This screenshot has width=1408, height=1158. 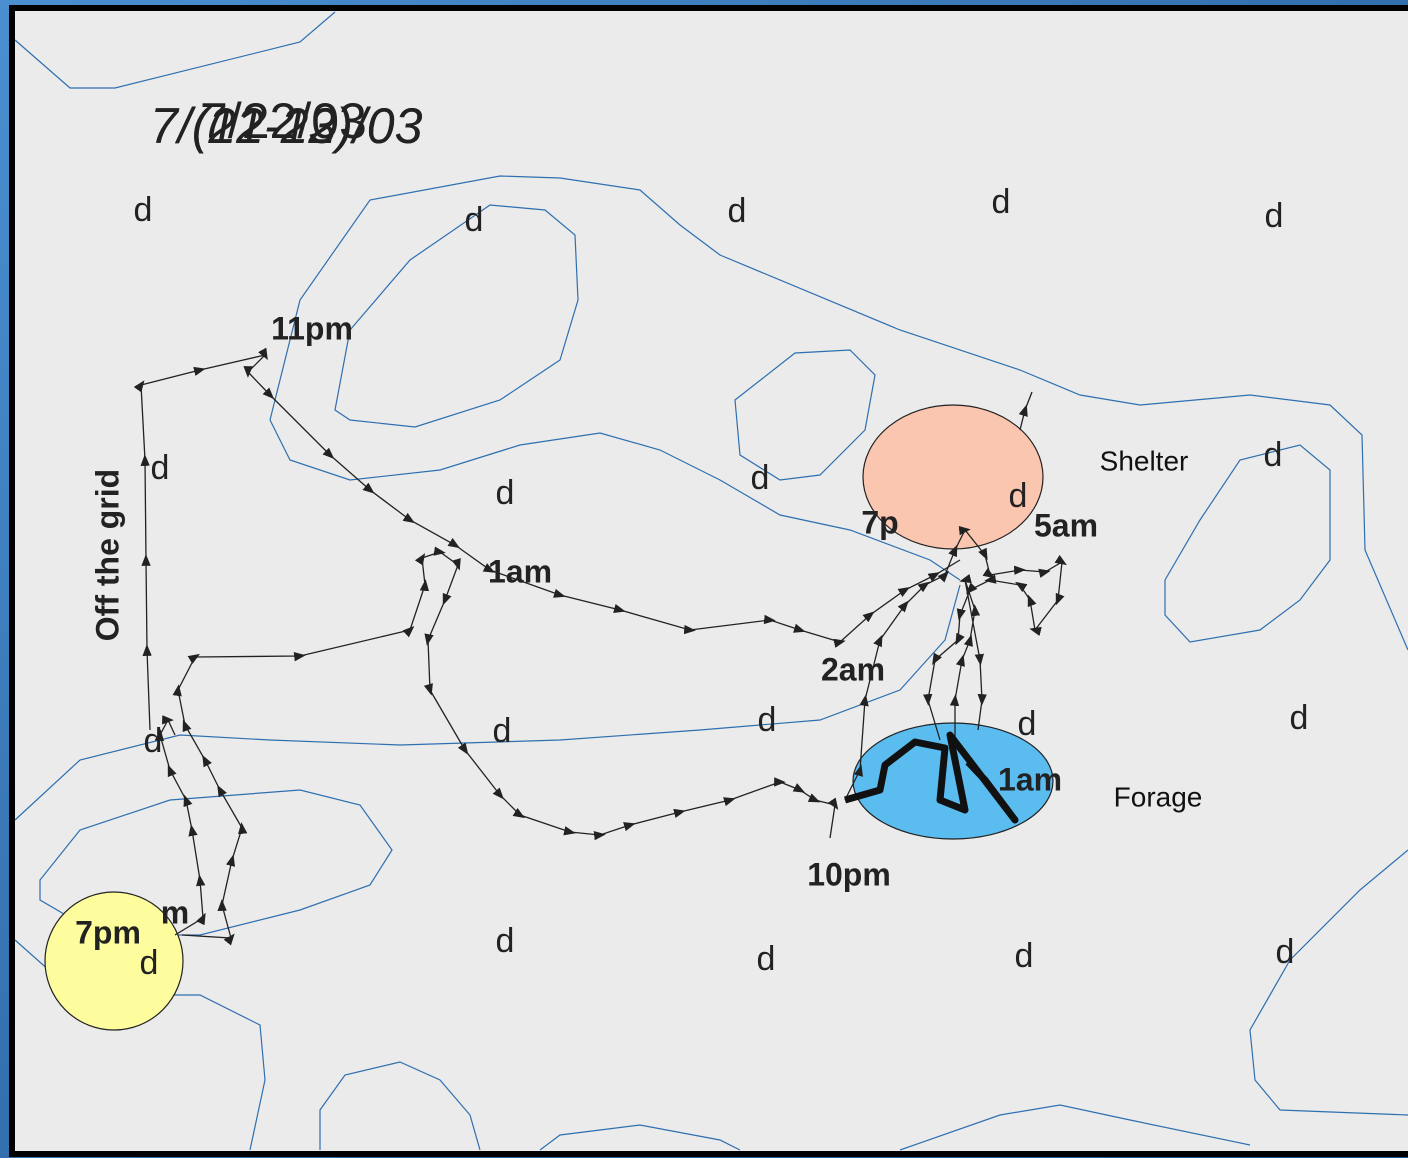 I want to click on time-label: 10pm, so click(x=849, y=874).